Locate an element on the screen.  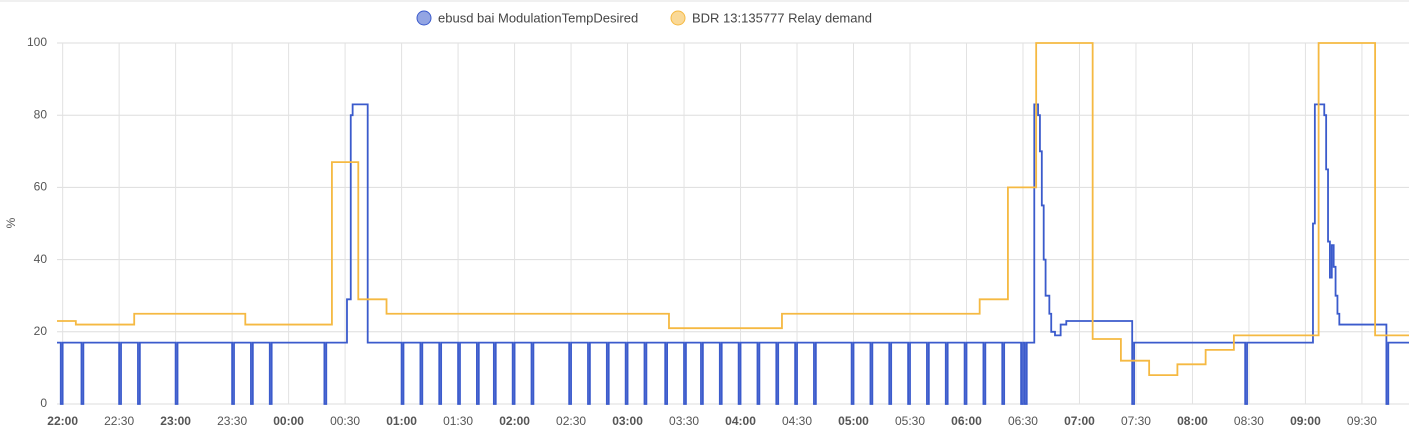
x-tick-label: 06:30 is located at coordinates (1023, 421).